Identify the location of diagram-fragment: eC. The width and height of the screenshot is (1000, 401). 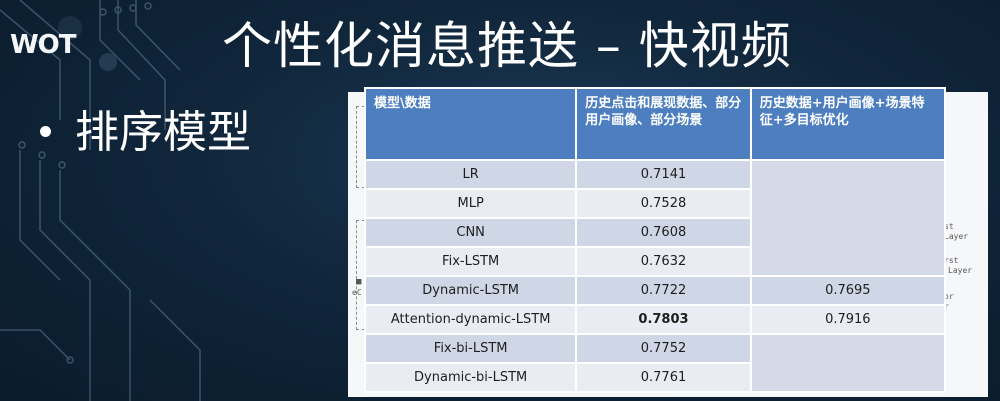
(357, 292).